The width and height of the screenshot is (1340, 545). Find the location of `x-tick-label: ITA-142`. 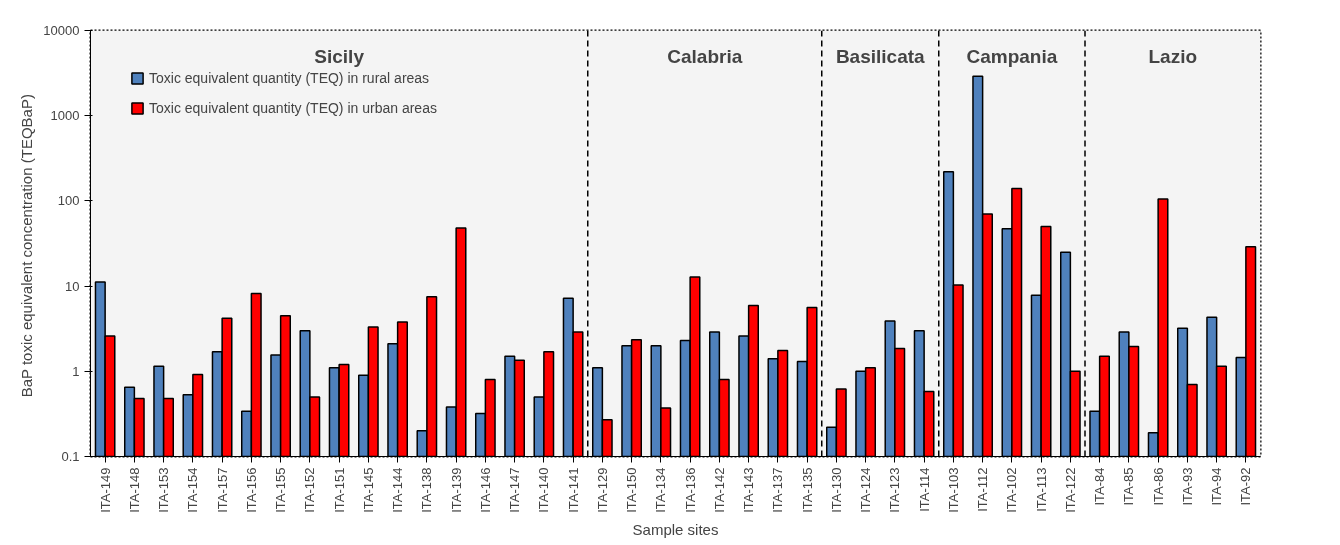

x-tick-label: ITA-142 is located at coordinates (719, 490).